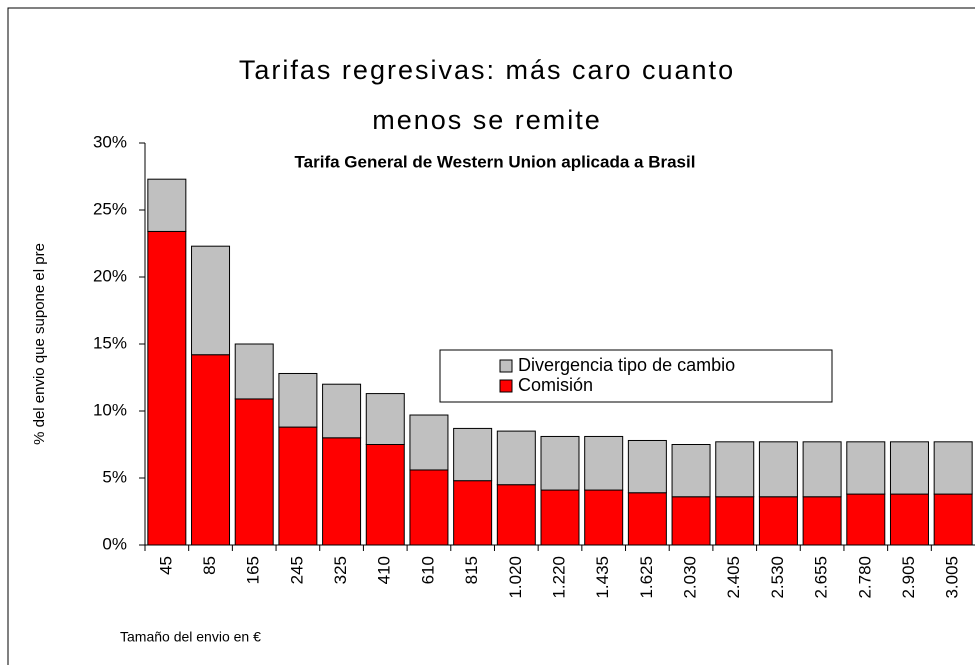  Describe the element at coordinates (190, 637) in the screenshot. I see `x-axis-label: Tamaño del envio en €` at that location.